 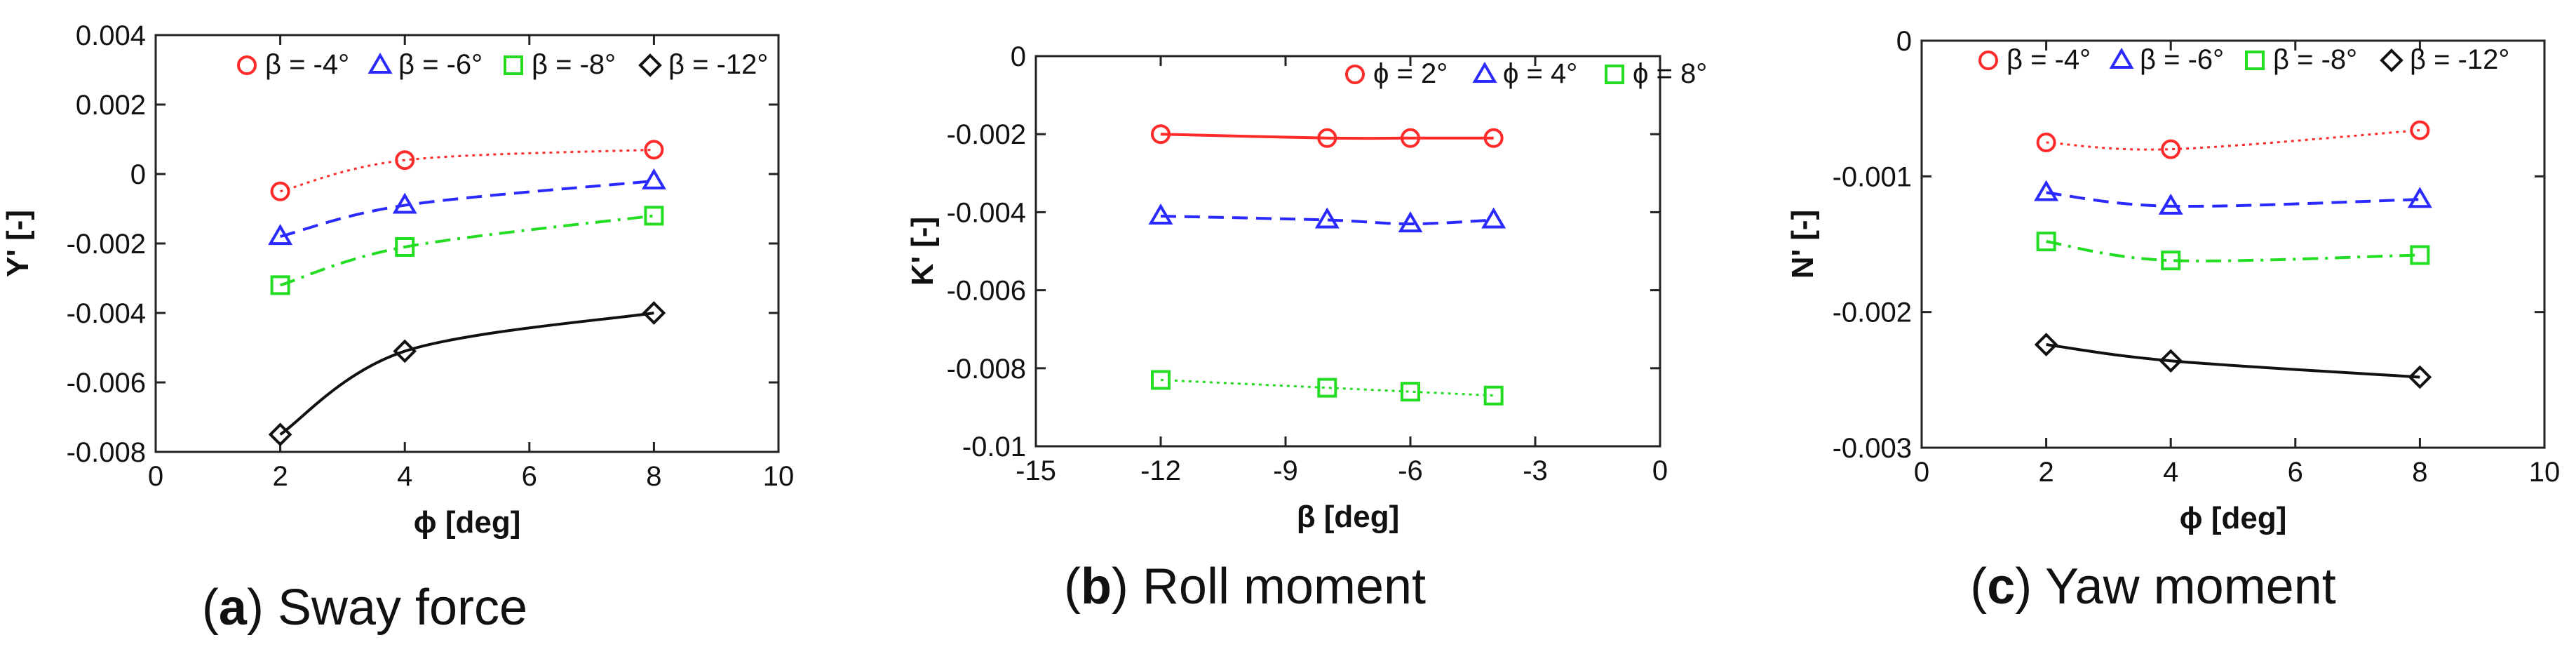 What do you see at coordinates (994, 447) in the screenshot?
I see `y-tick-label: -0.01` at bounding box center [994, 447].